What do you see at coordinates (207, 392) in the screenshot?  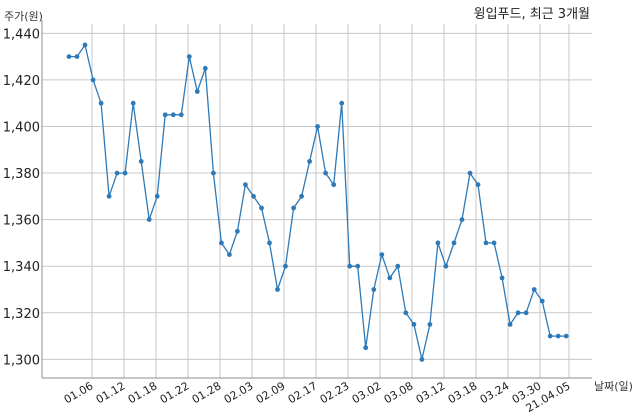 I see `x-tick-label: 01.28` at bounding box center [207, 392].